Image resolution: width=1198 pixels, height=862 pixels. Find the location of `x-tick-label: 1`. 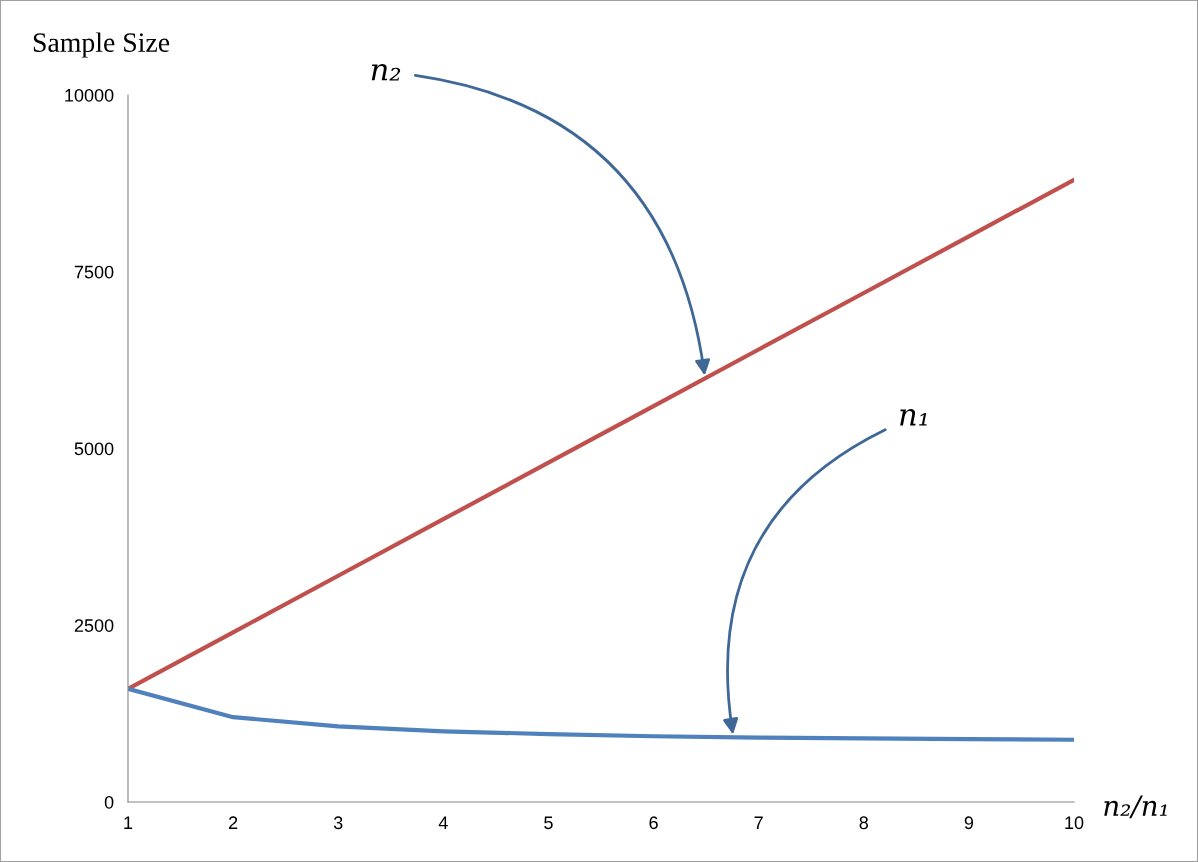

x-tick-label: 1 is located at coordinates (128, 822).